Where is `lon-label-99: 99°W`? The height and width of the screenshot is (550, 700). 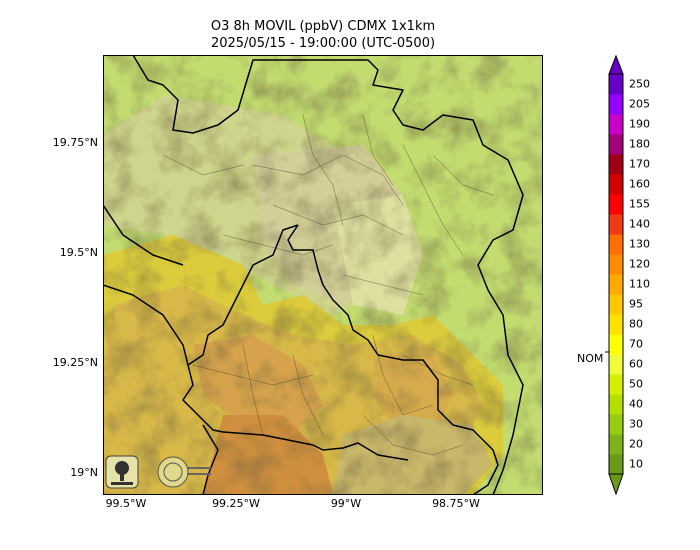
lon-label-99: 99°W is located at coordinates (346, 503).